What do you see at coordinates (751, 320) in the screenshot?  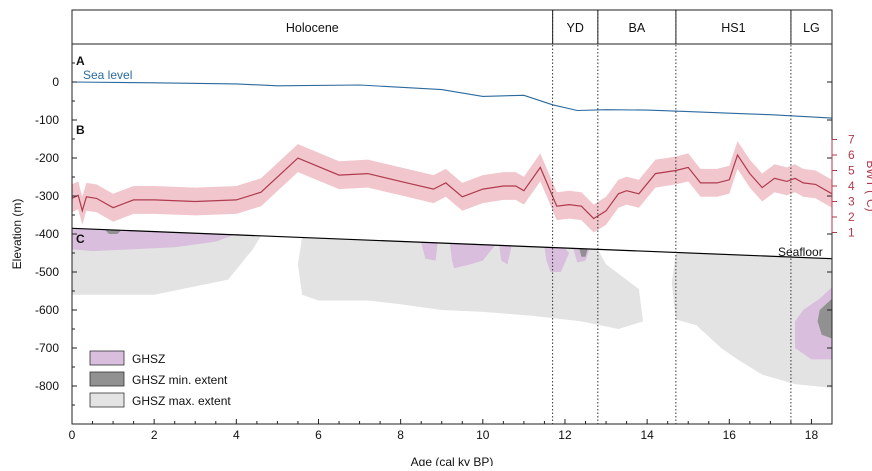 I see `ghsz-max-extent-area` at bounding box center [751, 320].